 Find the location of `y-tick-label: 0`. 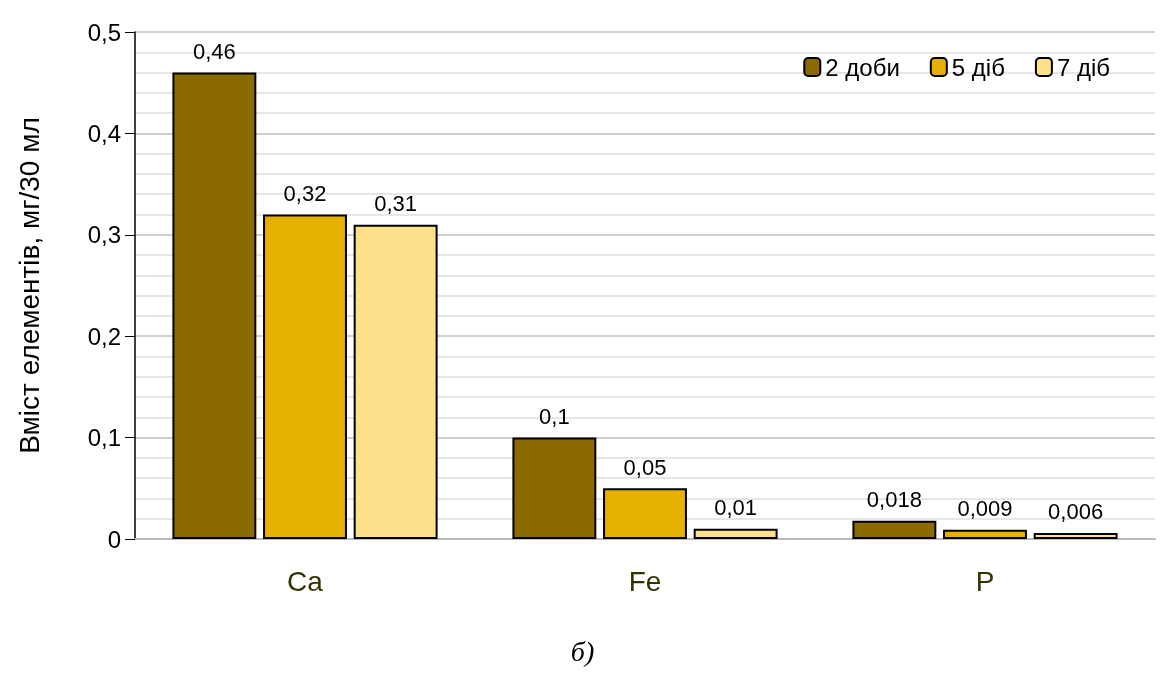

y-tick-label: 0 is located at coordinates (114, 539).